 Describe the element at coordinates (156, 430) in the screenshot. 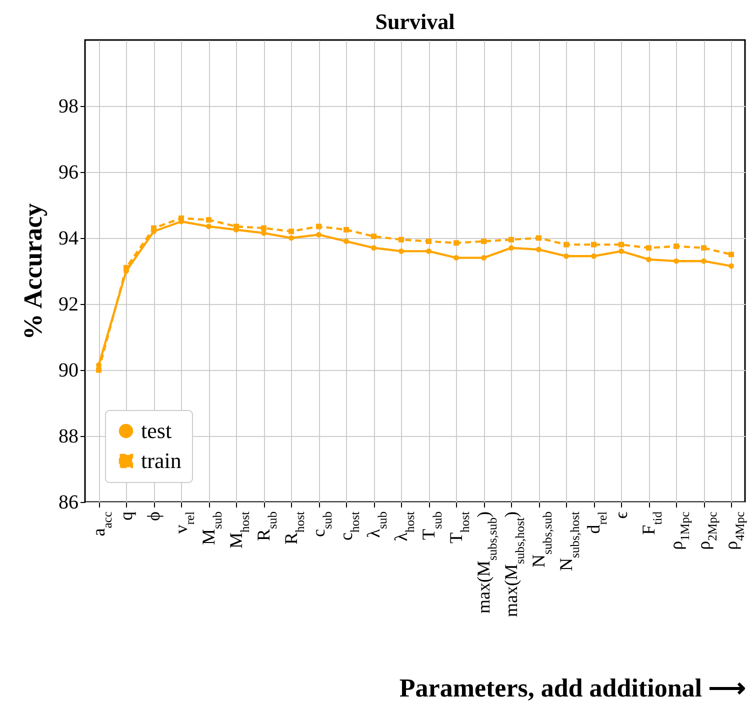

I see `legend-label: test` at that location.